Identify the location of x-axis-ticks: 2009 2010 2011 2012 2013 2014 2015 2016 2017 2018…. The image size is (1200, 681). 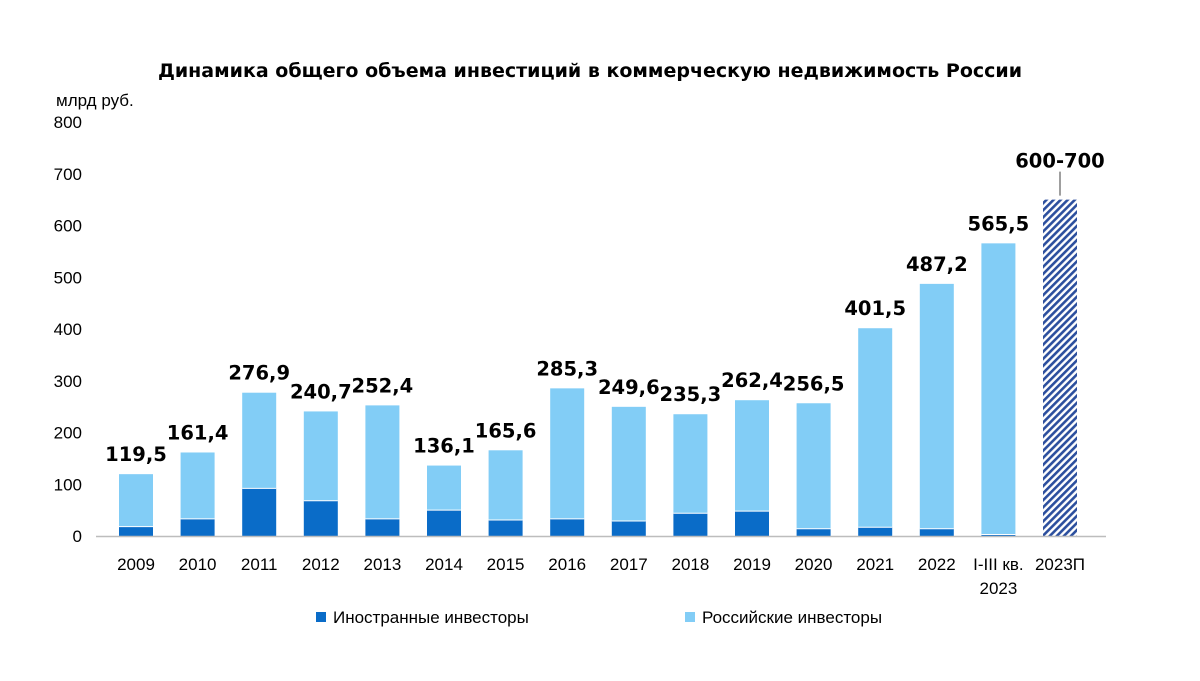
(601, 576).